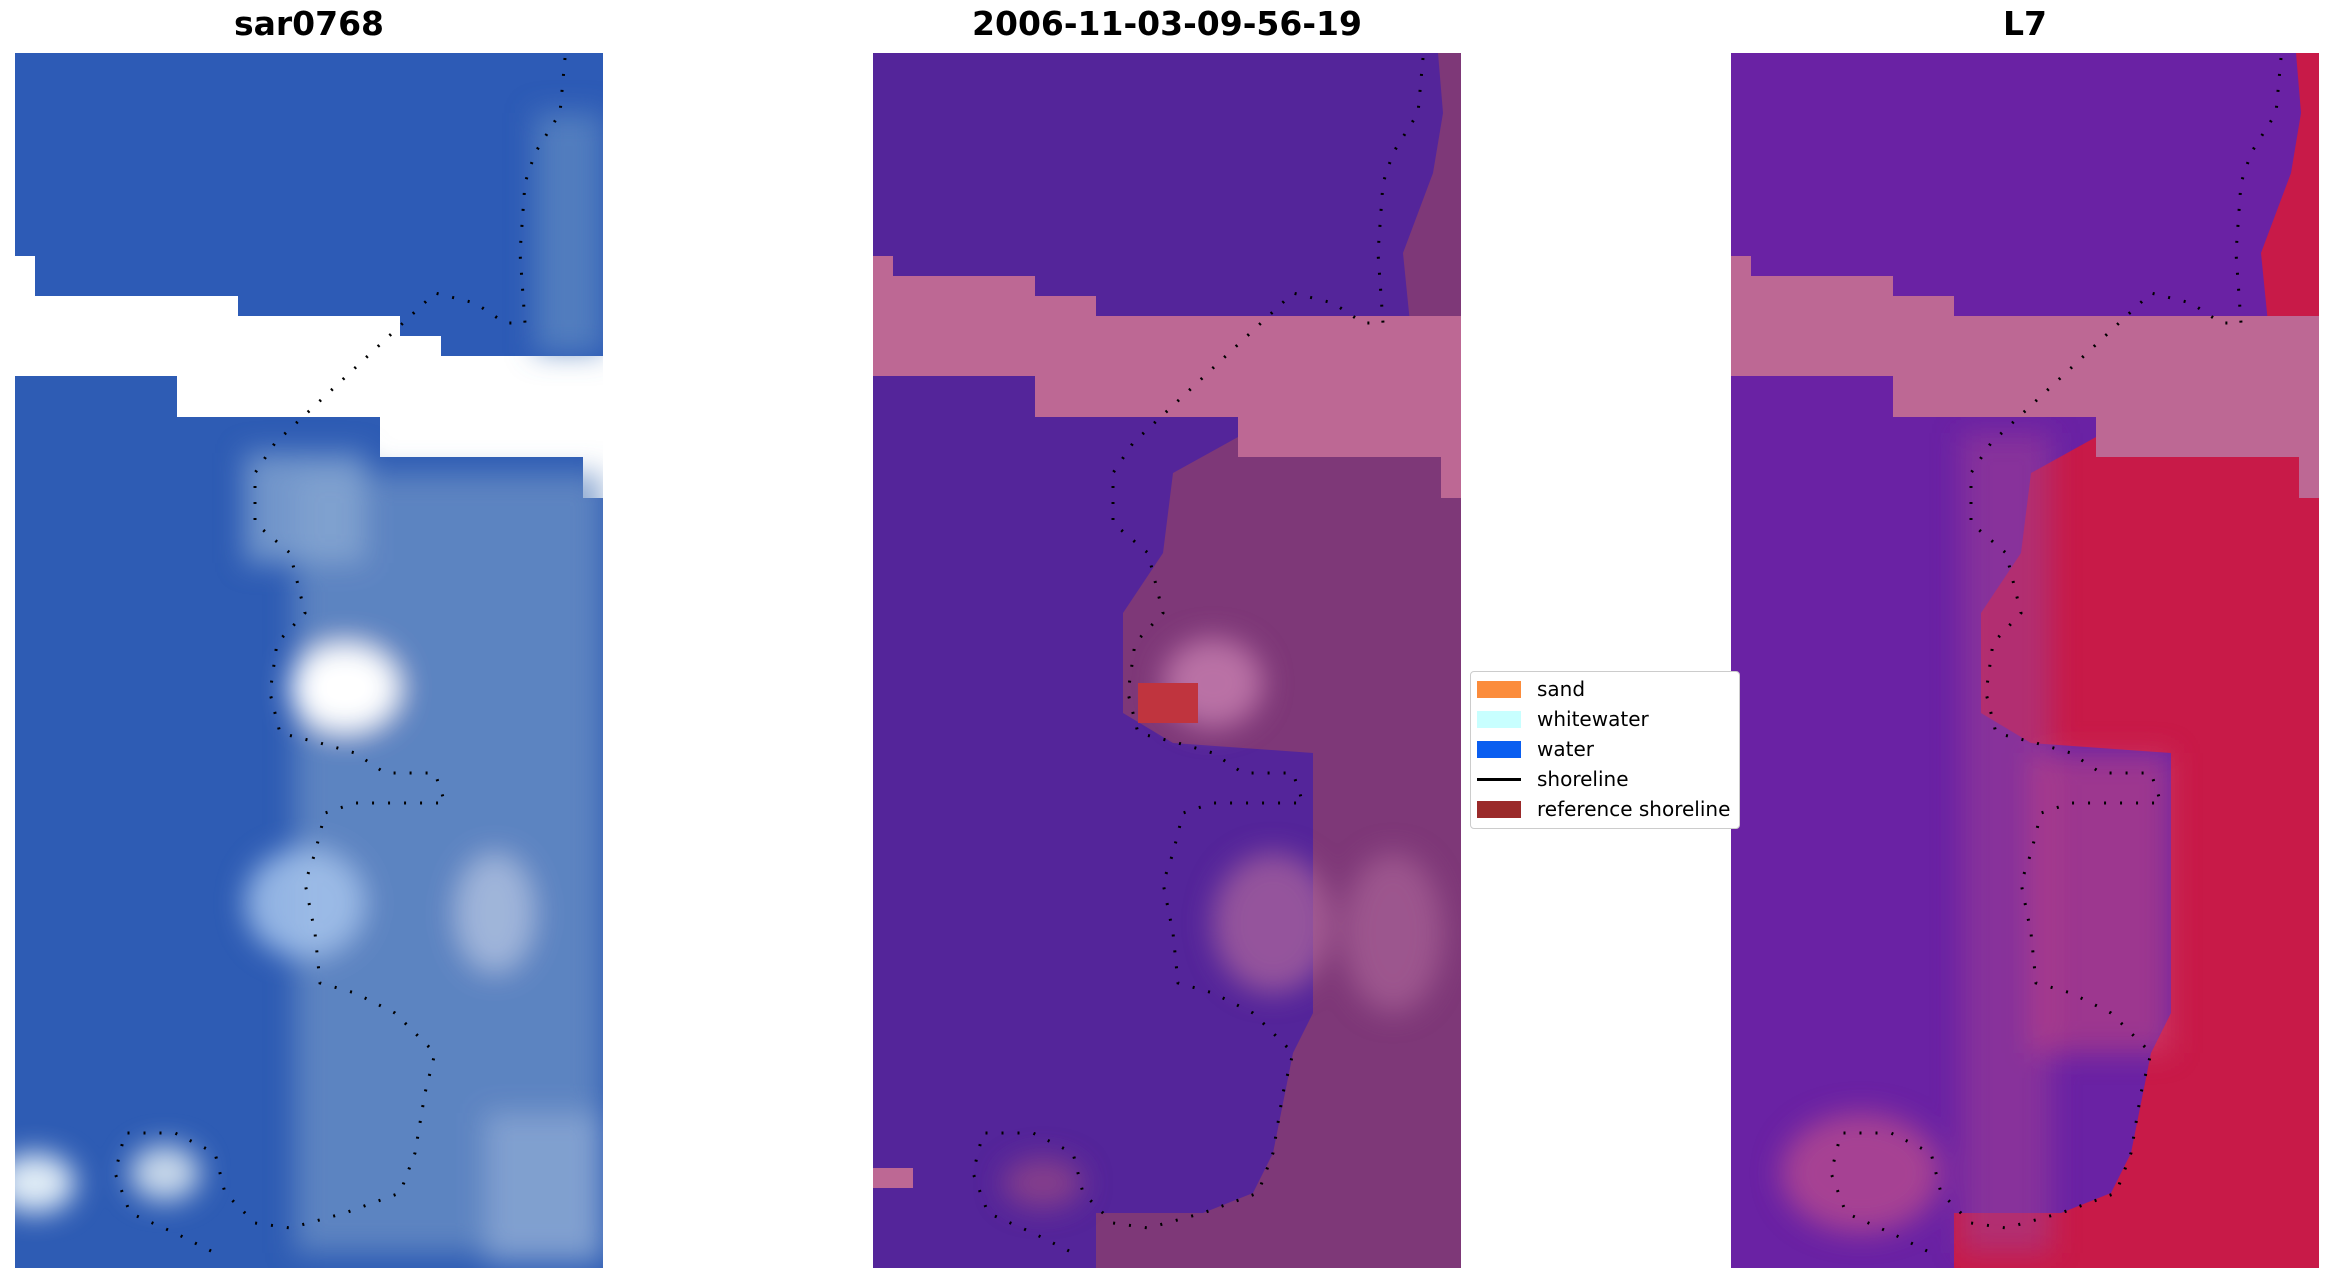 The width and height of the screenshot is (2332, 1283). I want to click on index-land-region, so click(2136, 660).